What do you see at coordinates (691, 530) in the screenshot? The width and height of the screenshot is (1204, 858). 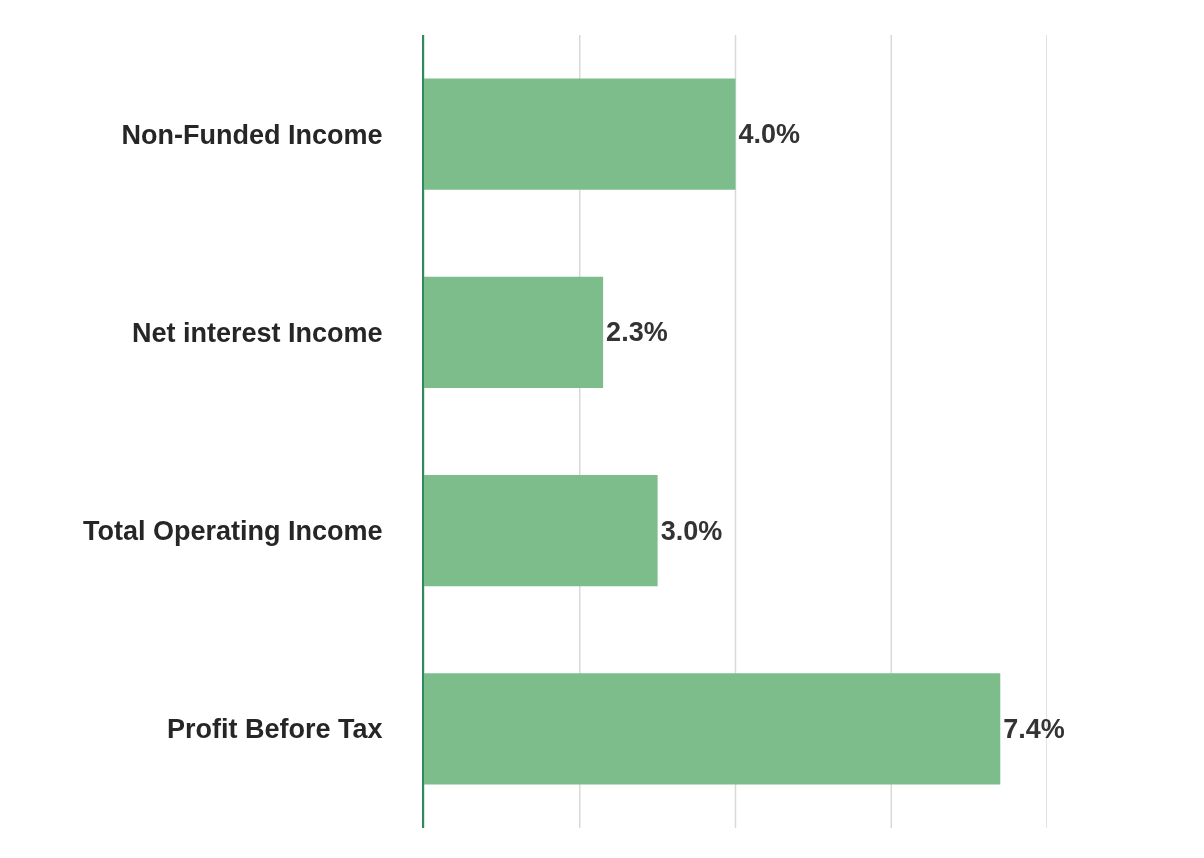 I see `data-label: 3.0%` at bounding box center [691, 530].